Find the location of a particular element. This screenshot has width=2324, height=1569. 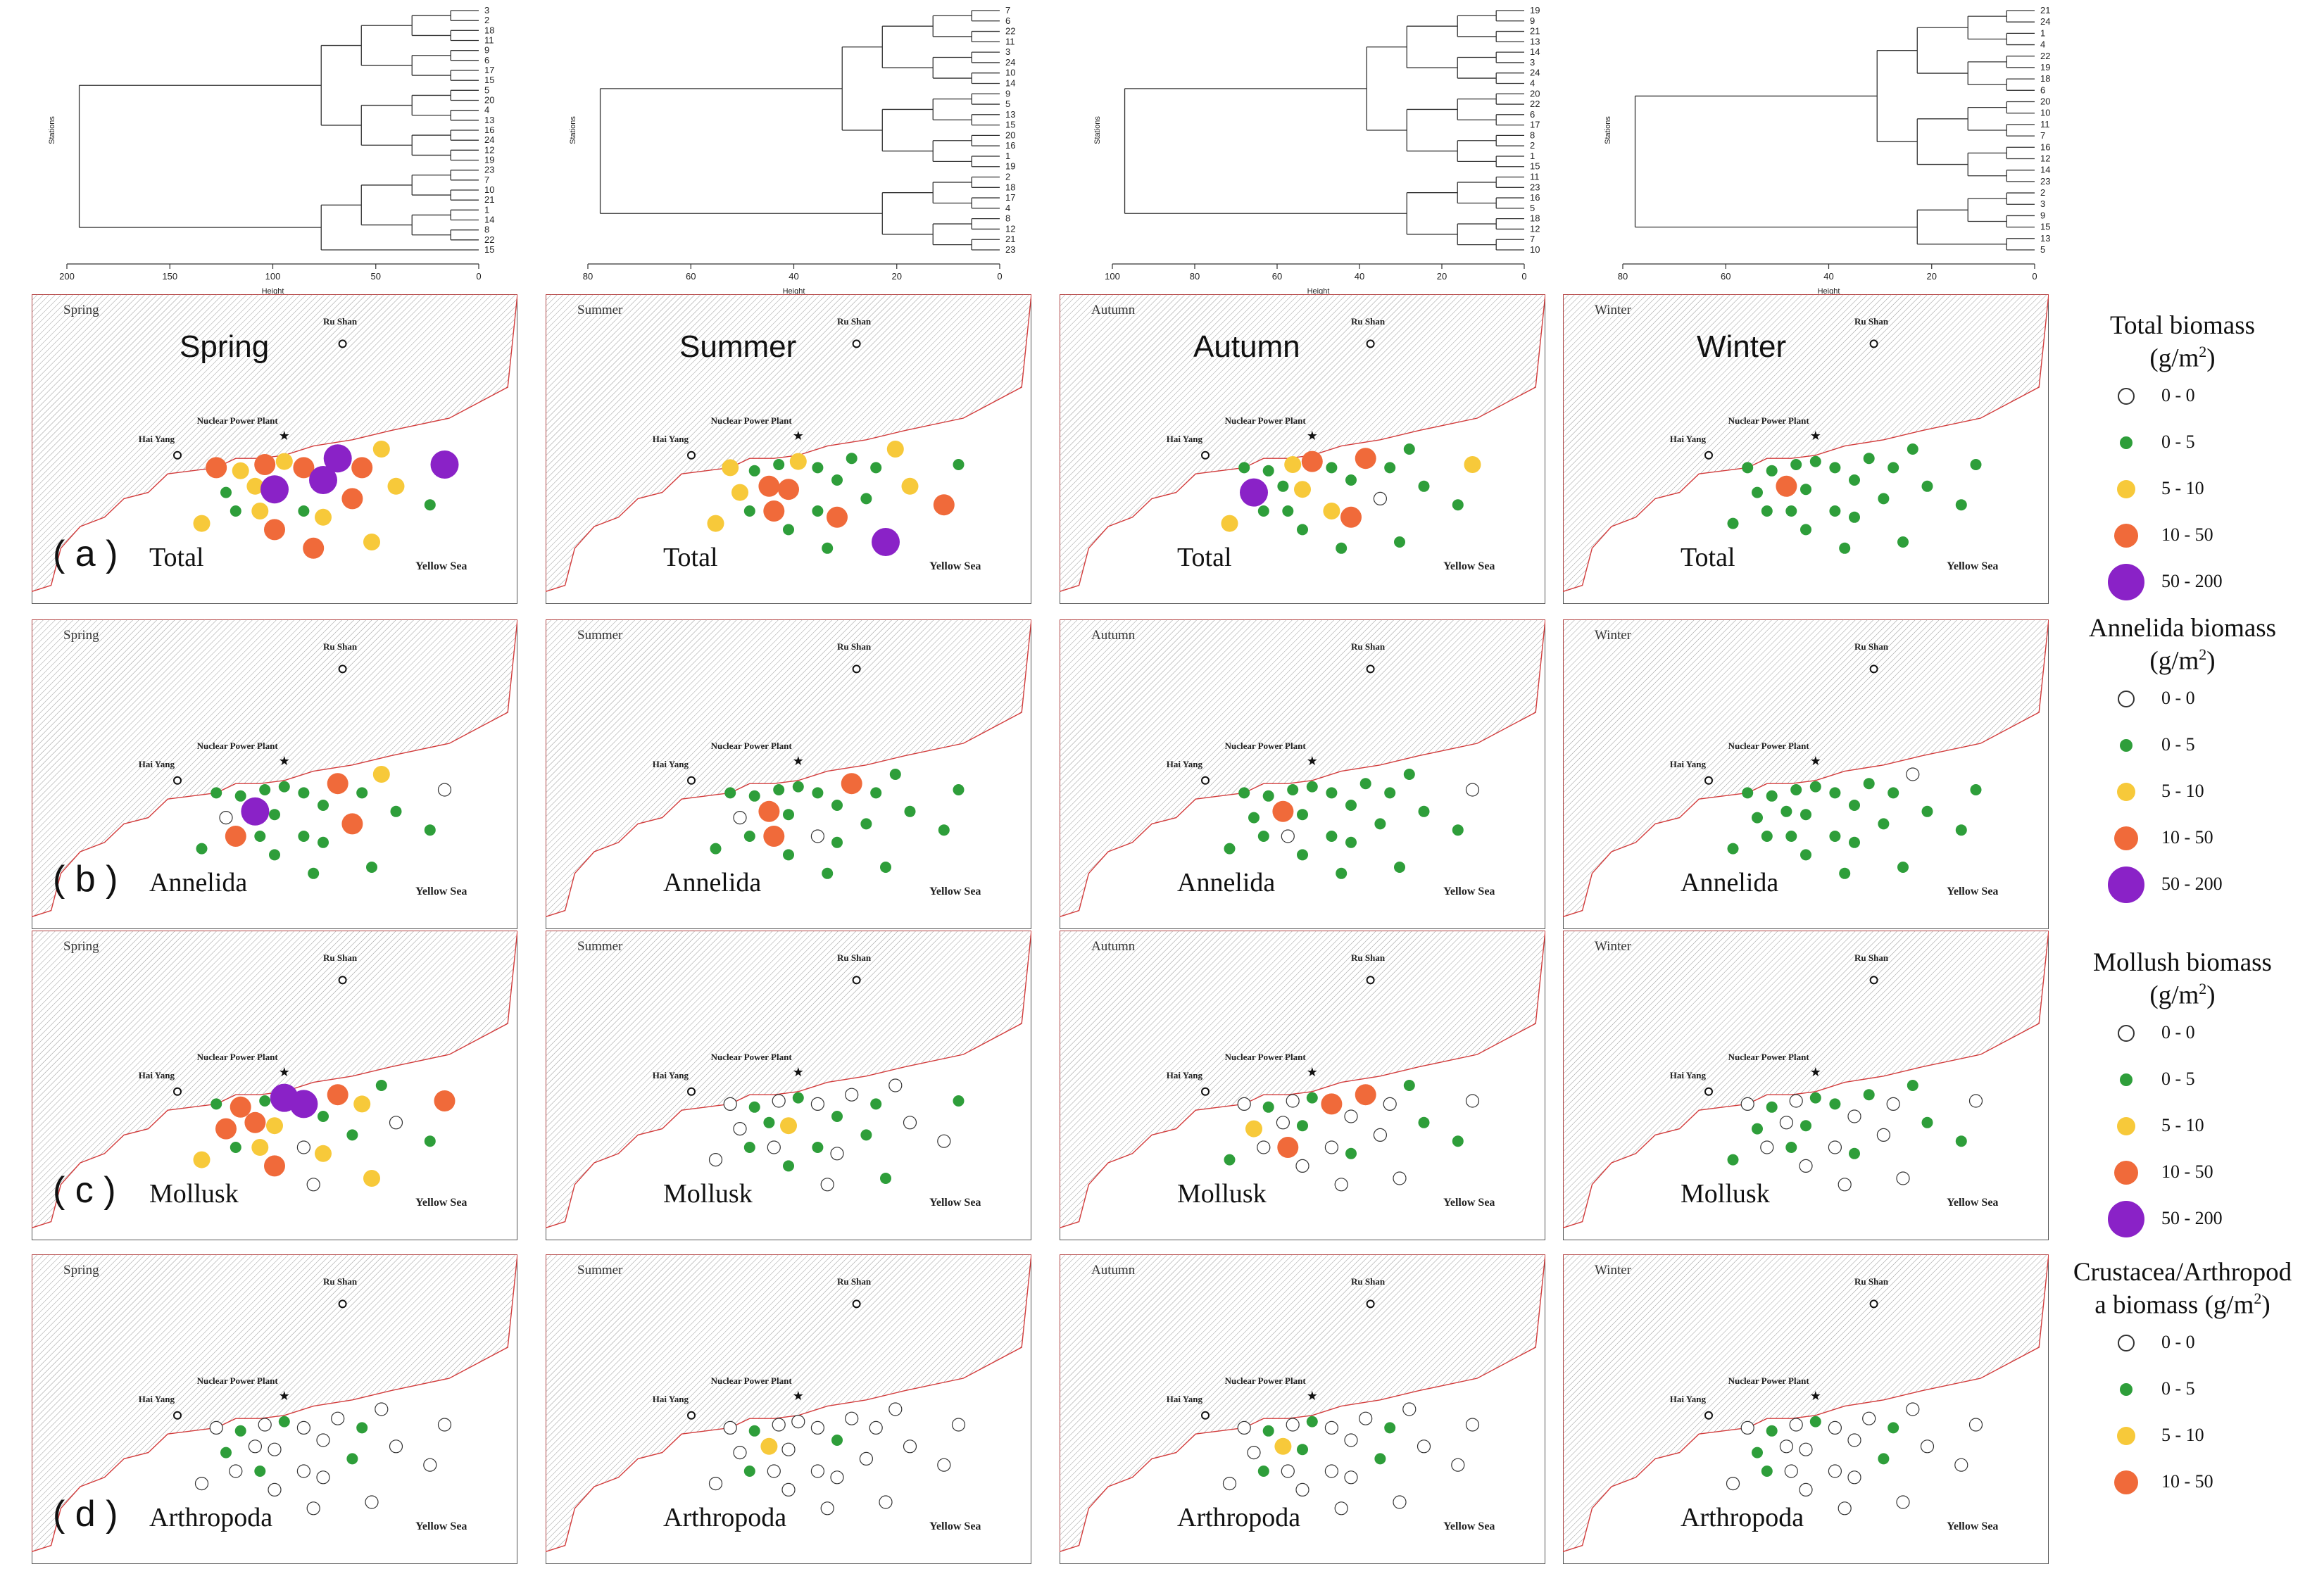

legend-symbol is located at coordinates (2126, 1080).